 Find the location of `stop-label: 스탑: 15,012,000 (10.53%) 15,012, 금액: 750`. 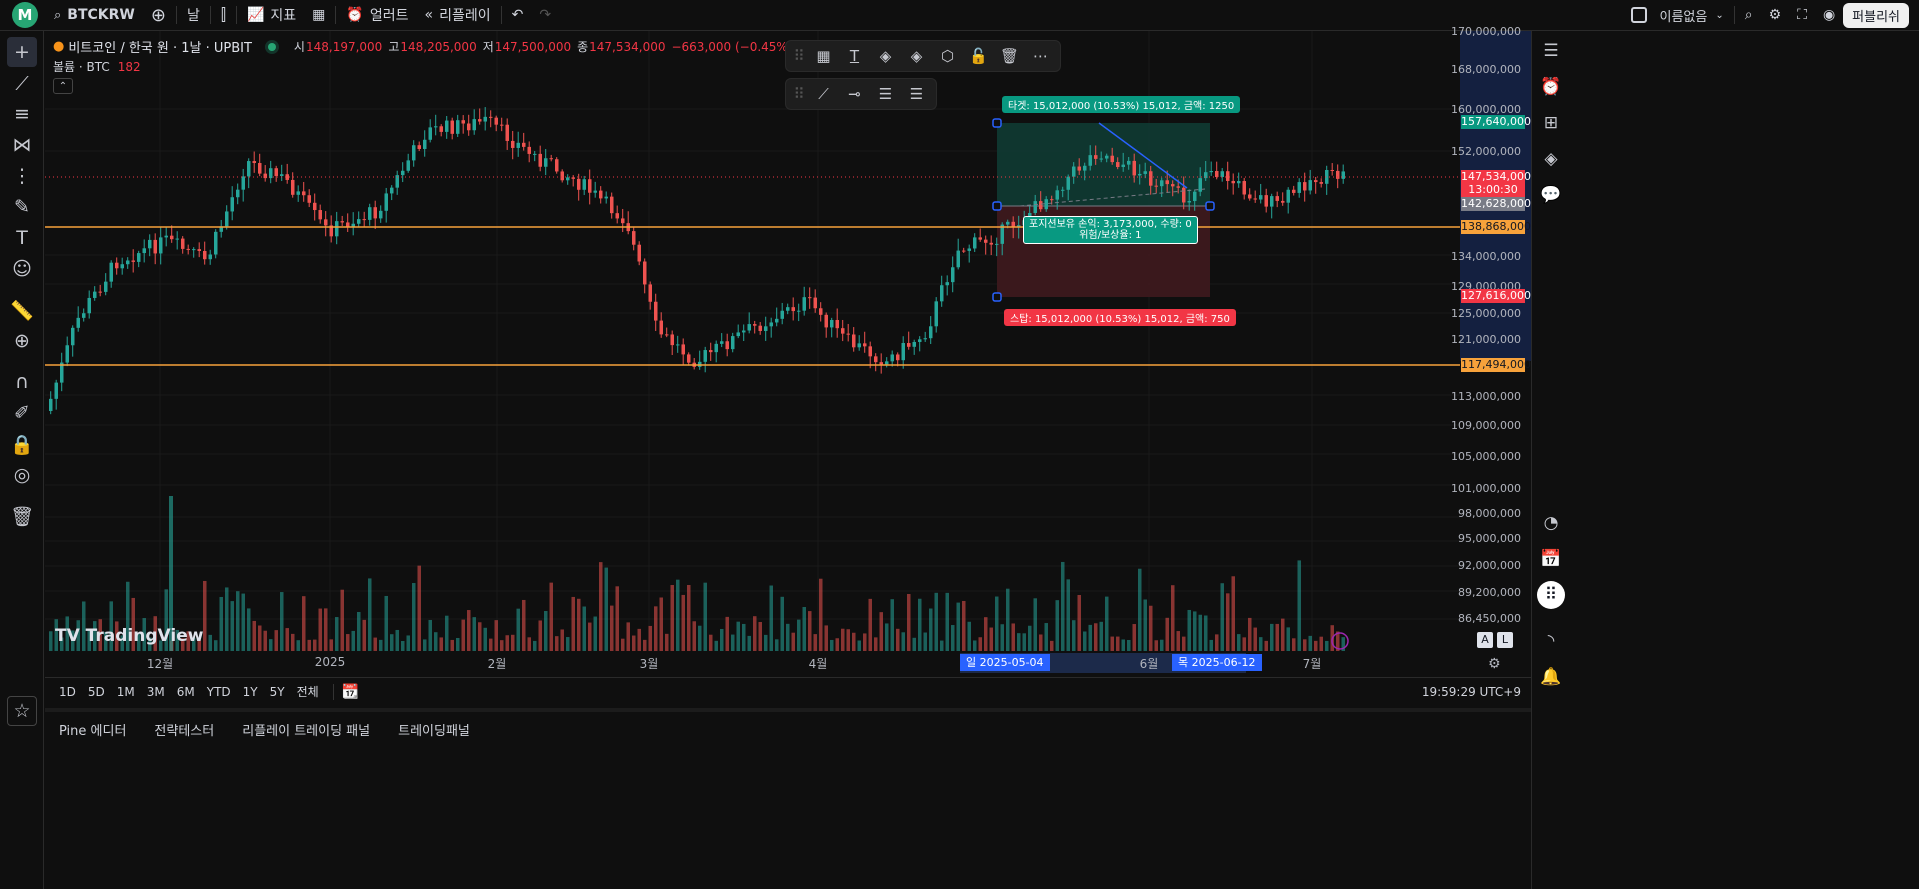

stop-label: 스탑: 15,012,000 (10.53%) 15,012, 금액: 750 is located at coordinates (1120, 317).